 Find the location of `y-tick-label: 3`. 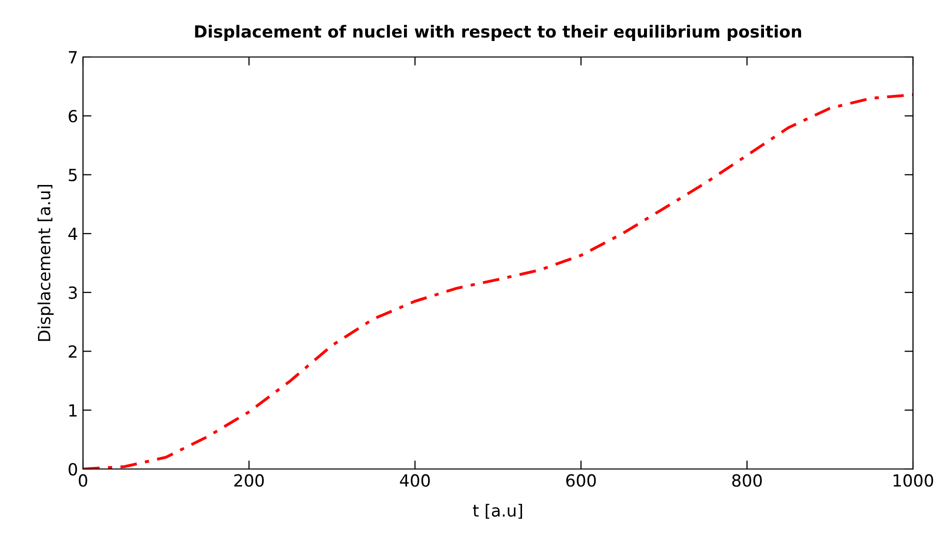

y-tick-label: 3 is located at coordinates (72, 292).